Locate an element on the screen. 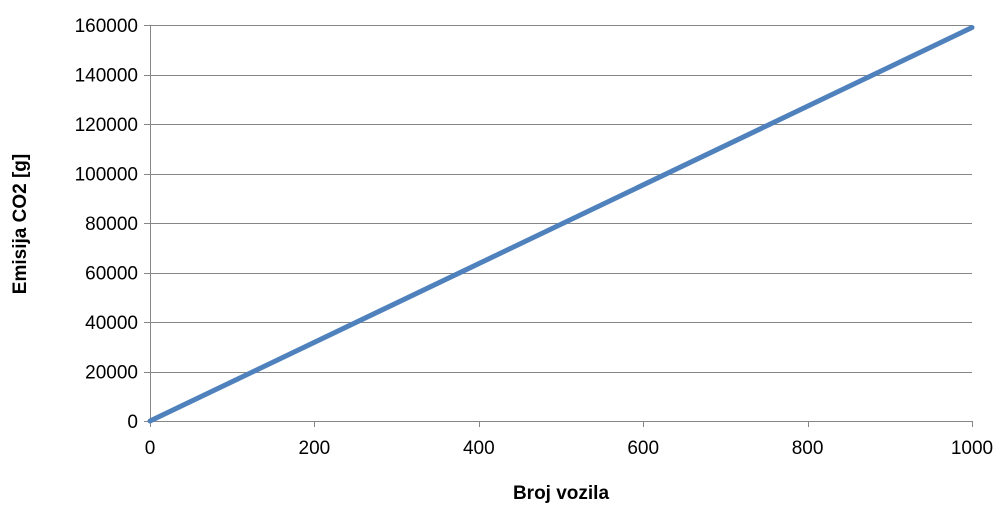 This screenshot has height=508, width=1003. y-tick-label-2: 40000 is located at coordinates (111, 323).